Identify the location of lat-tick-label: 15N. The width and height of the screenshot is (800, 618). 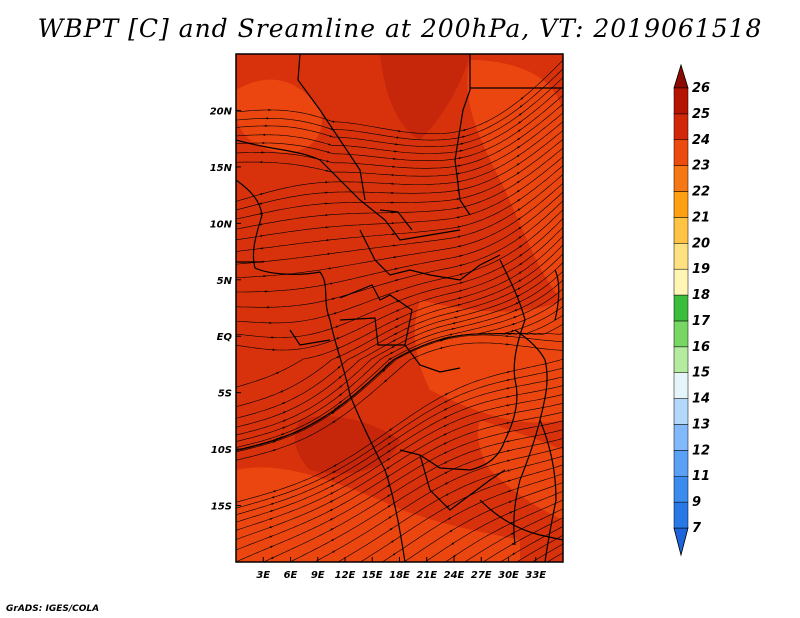
(221, 168).